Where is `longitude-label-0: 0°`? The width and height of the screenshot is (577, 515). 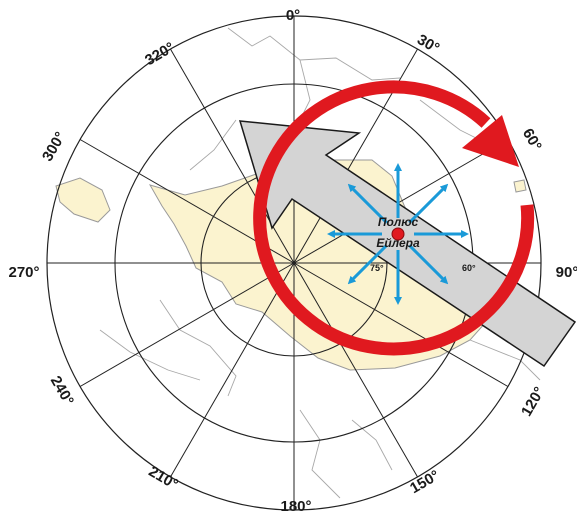
longitude-label-0: 0° is located at coordinates (293, 15).